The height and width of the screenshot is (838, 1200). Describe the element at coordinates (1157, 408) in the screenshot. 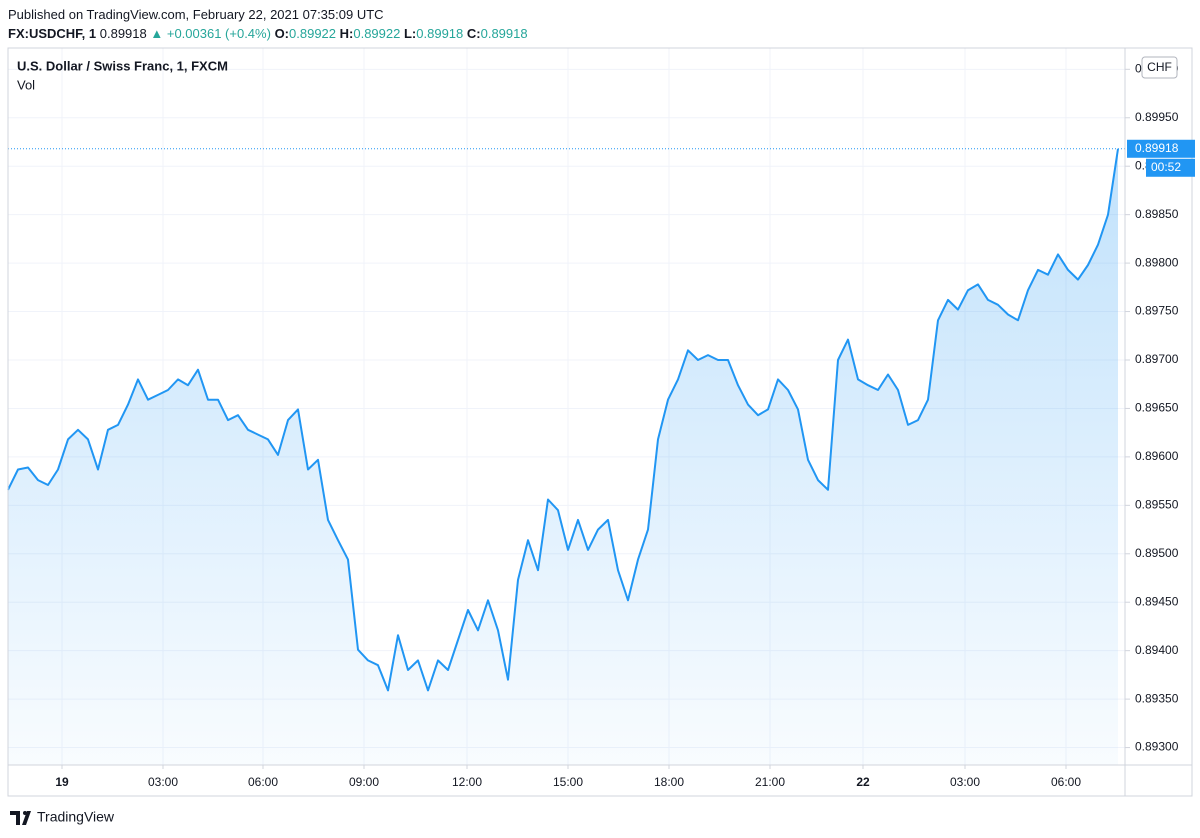

I see `y-tick-label: 0.89650` at that location.